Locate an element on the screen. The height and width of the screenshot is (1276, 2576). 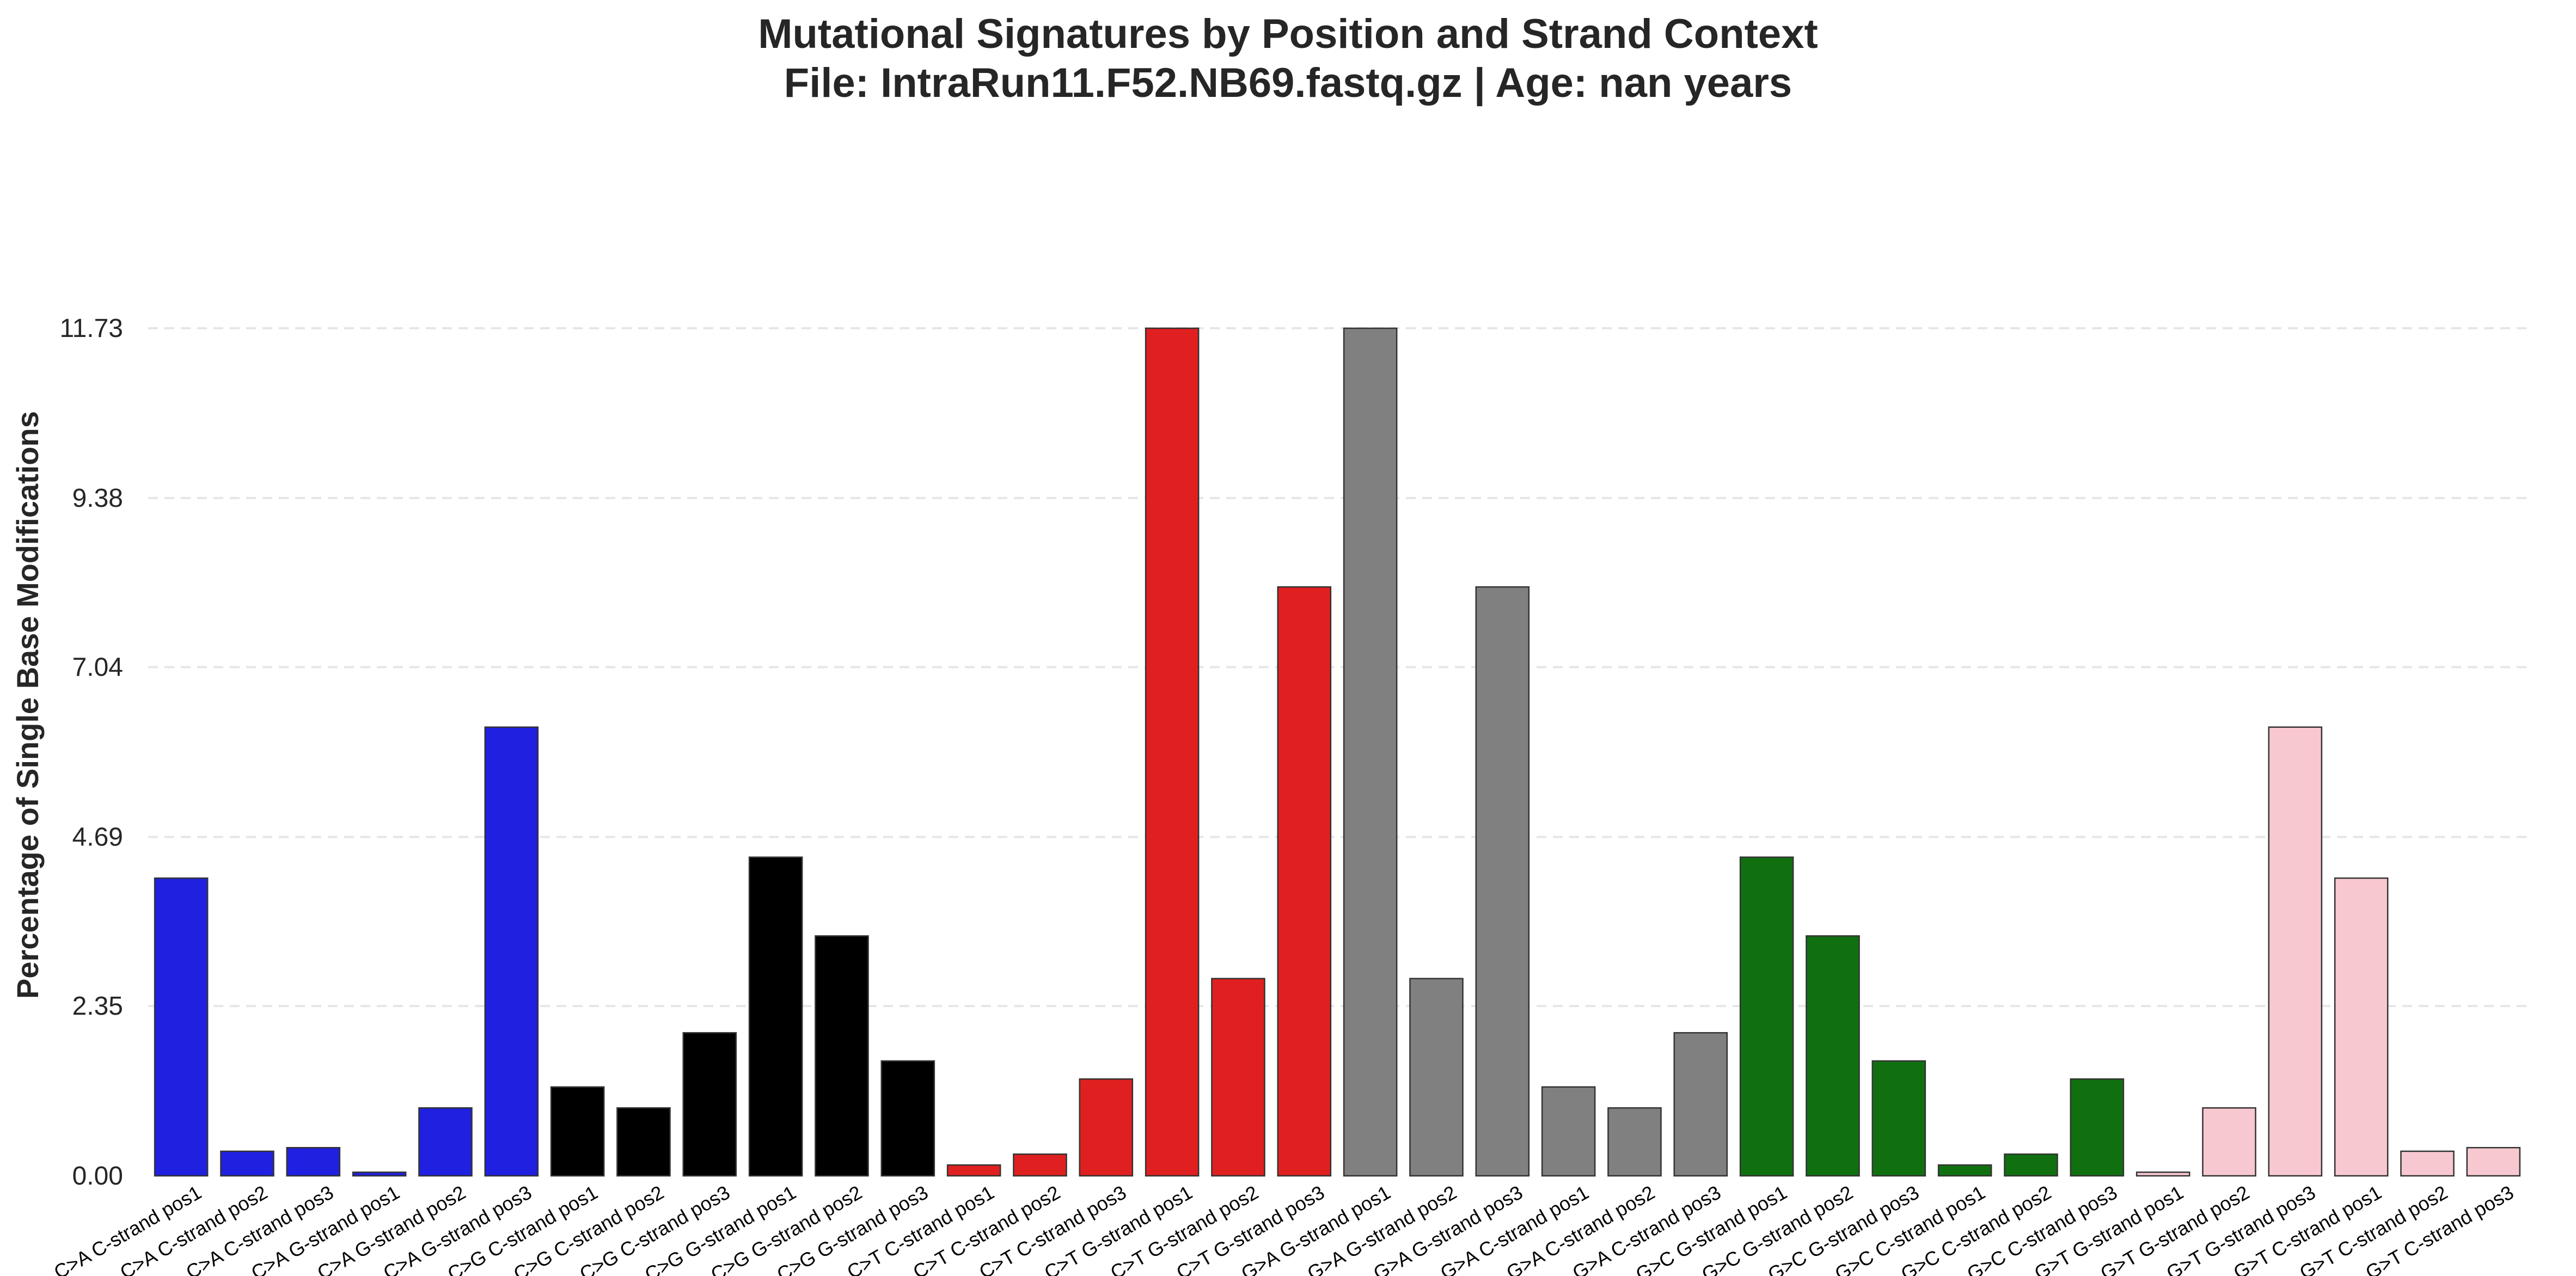
y-tick-label: 0.00 is located at coordinates (97, 1176).